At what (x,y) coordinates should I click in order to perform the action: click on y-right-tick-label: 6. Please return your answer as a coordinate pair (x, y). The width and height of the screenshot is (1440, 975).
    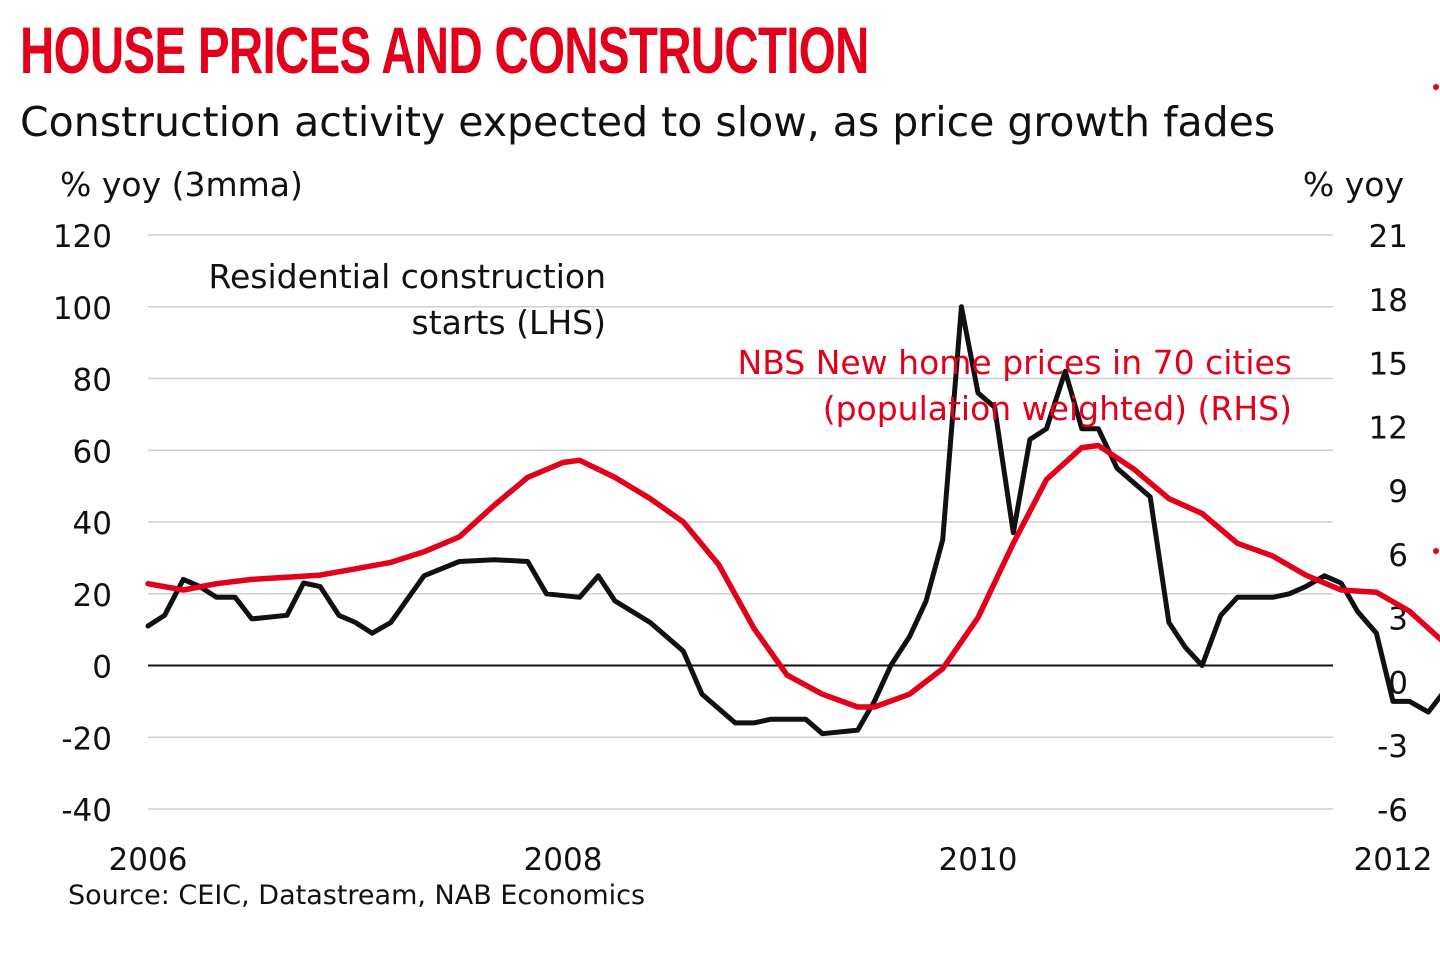
    Looking at the image, I should click on (1398, 556).